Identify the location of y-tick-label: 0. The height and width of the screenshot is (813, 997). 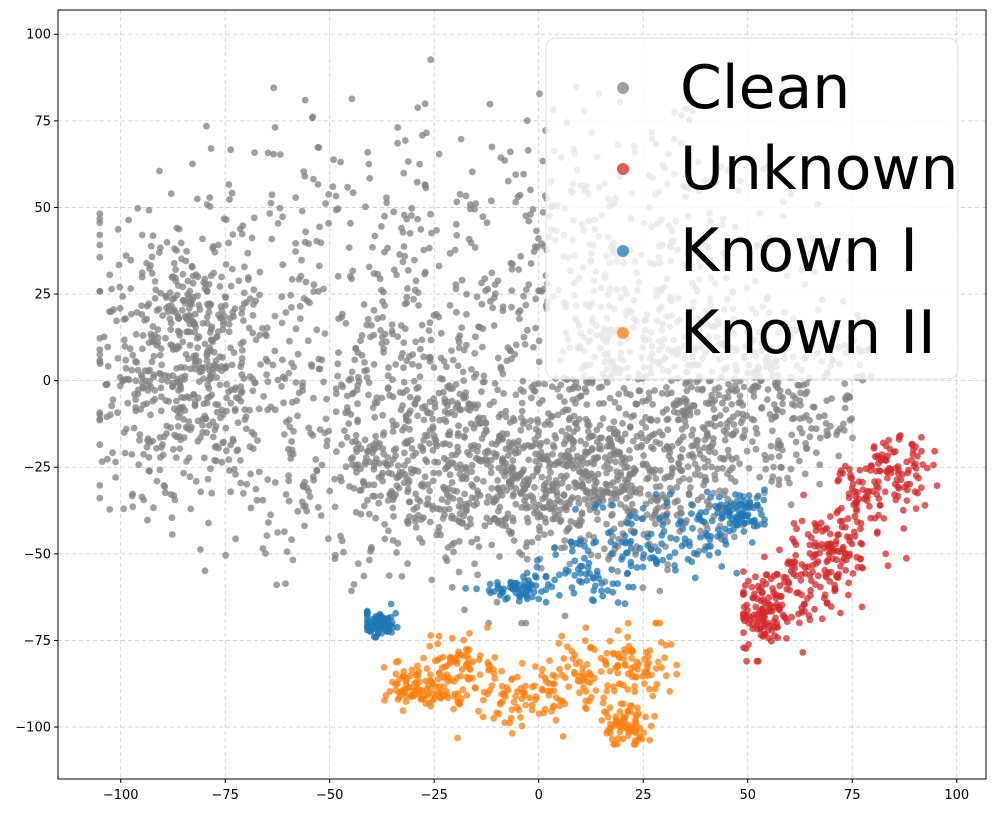
(47, 381).